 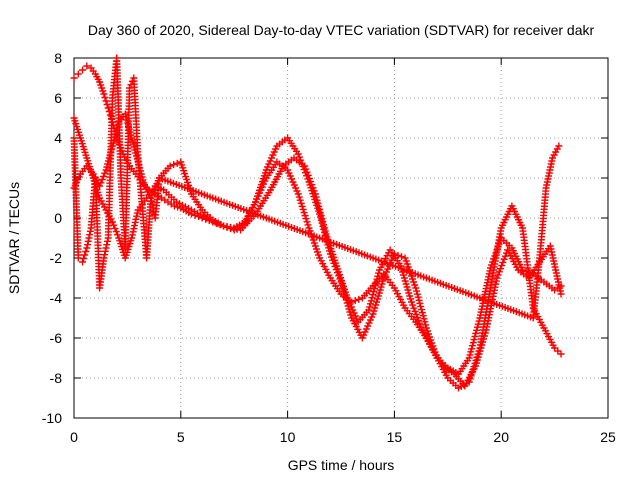 I want to click on y-tick-label: 6, so click(x=58, y=98).